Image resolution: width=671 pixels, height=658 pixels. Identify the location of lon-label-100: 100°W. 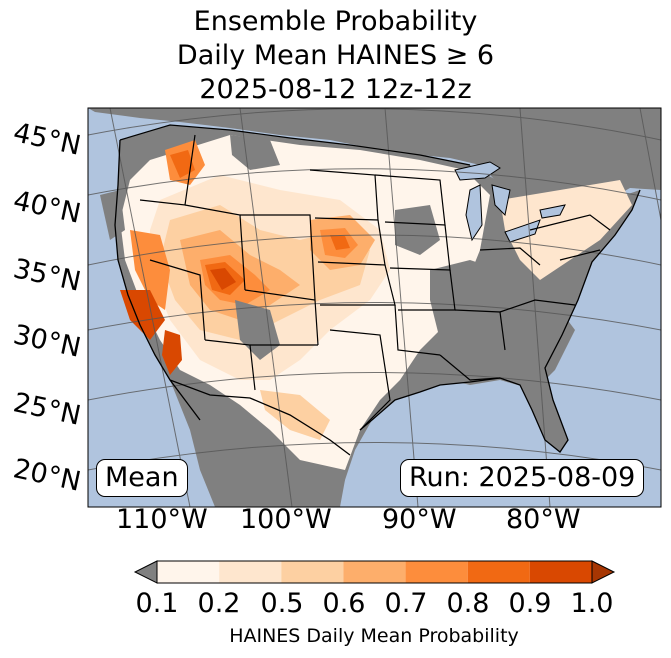
(286, 519).